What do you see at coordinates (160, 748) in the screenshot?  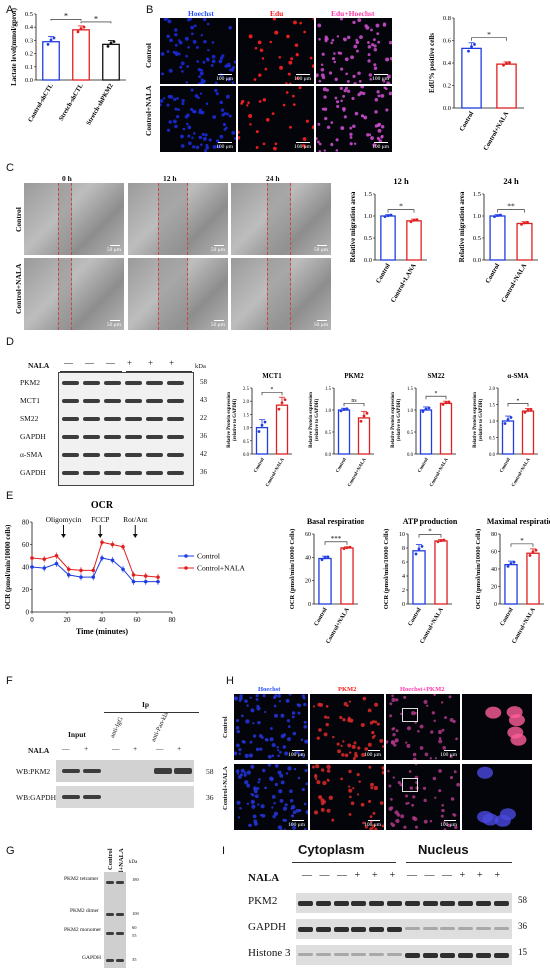 I see `f-sign-5: —` at bounding box center [160, 748].